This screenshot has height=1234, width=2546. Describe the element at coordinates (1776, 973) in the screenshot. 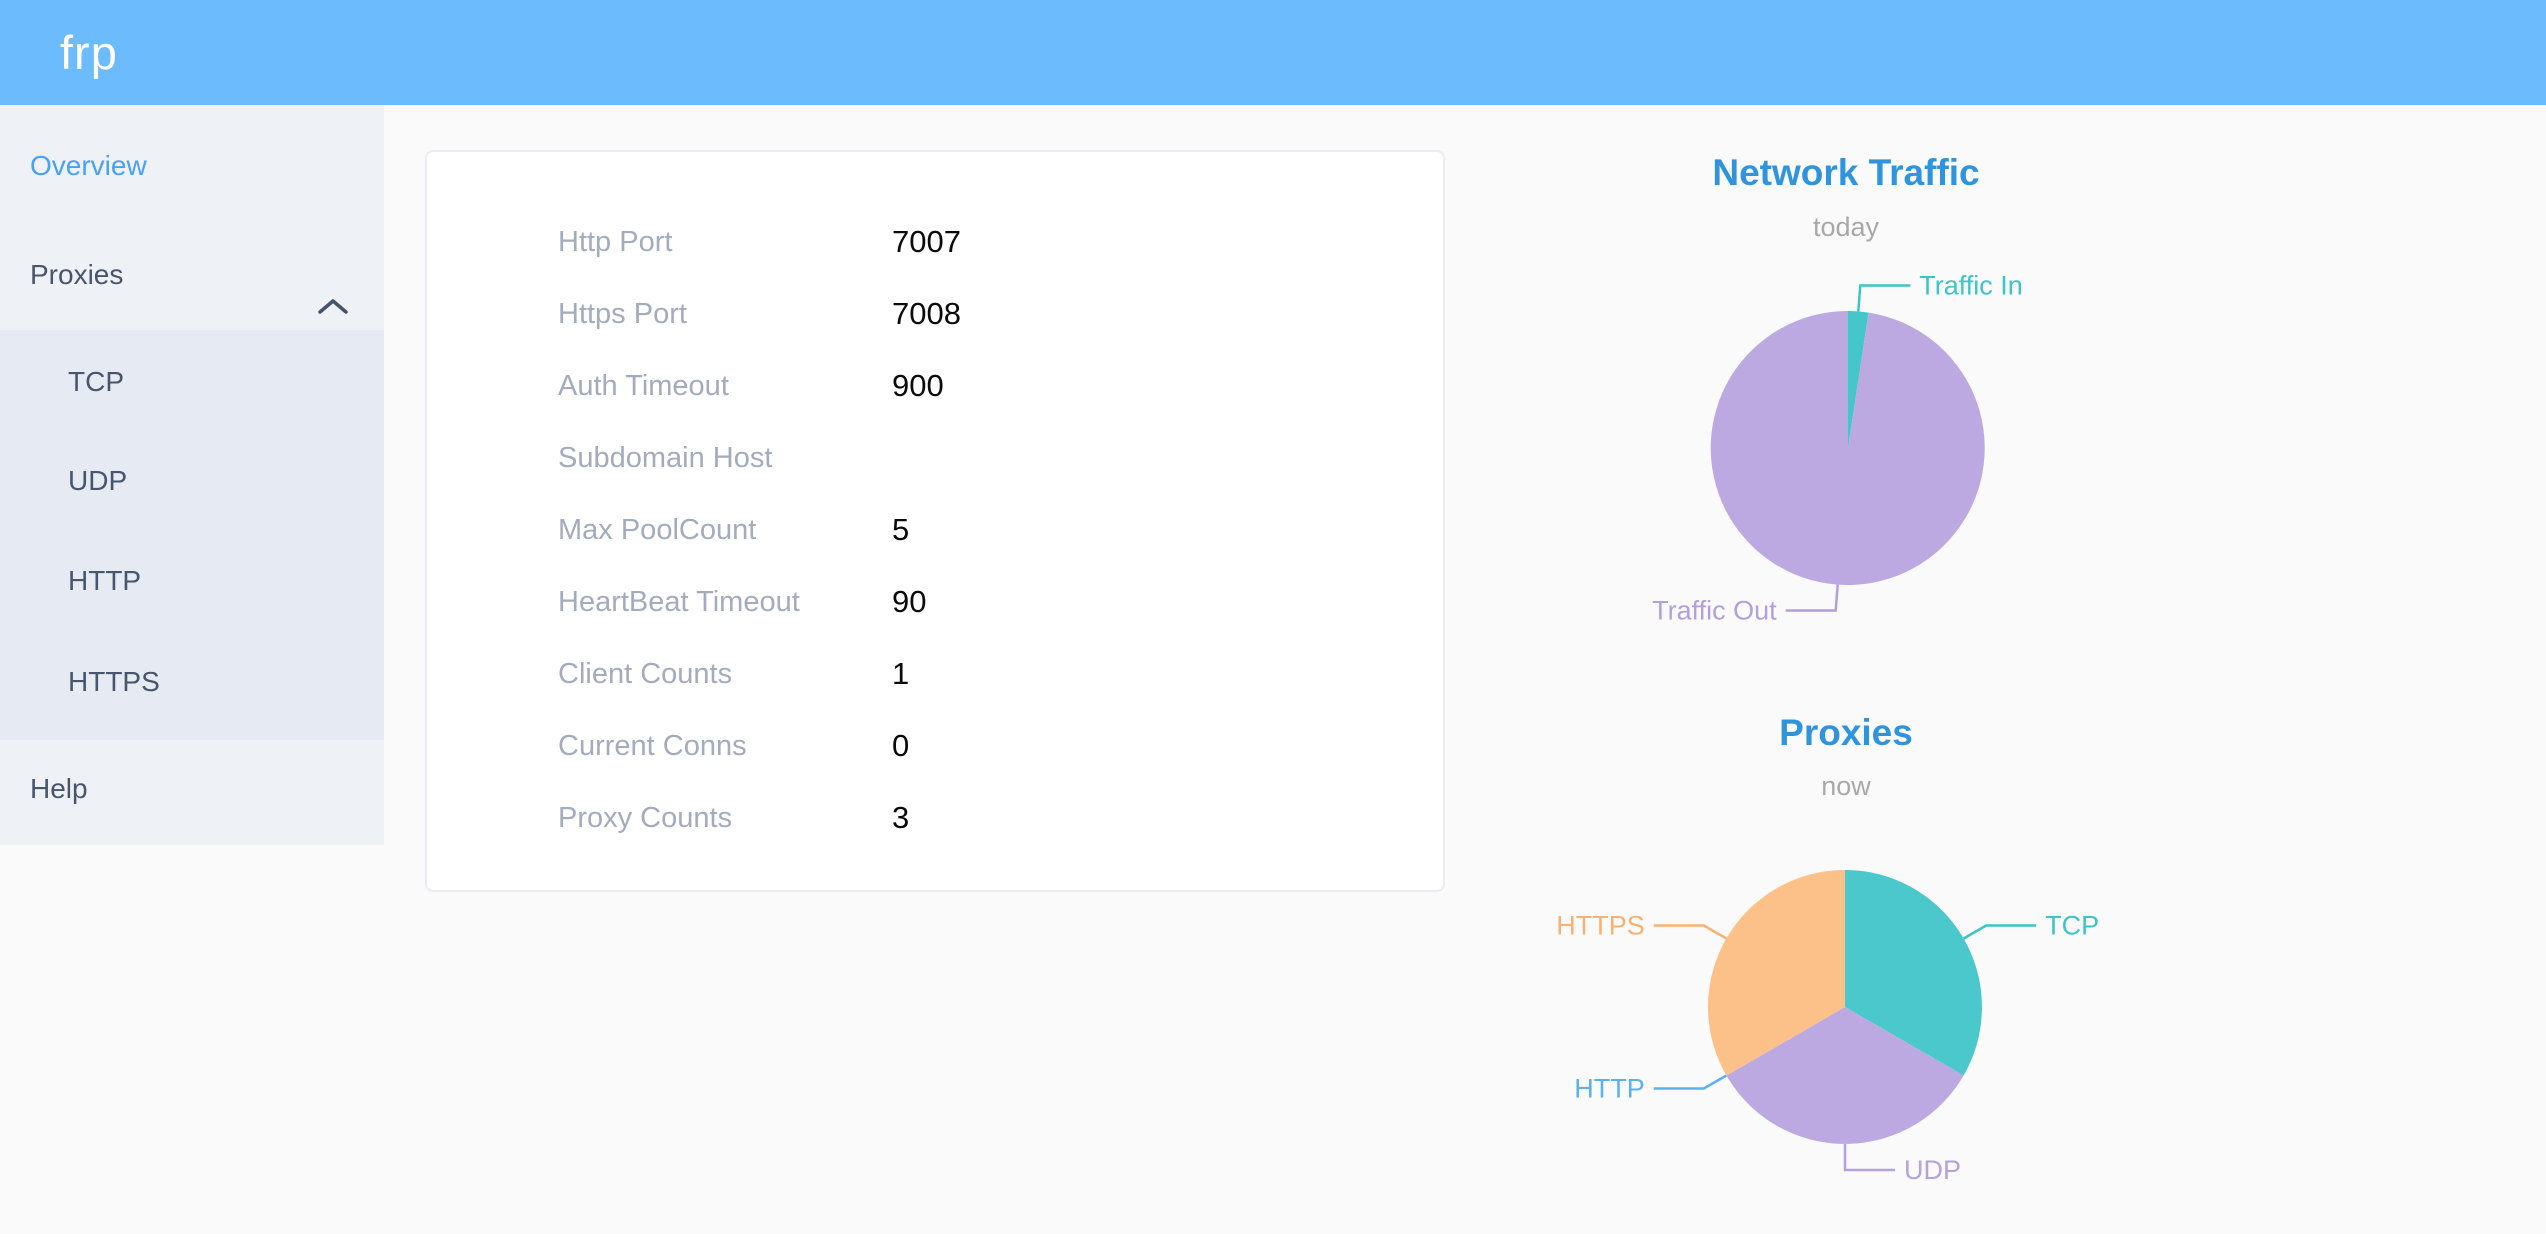

I see `pie-slice-https` at that location.